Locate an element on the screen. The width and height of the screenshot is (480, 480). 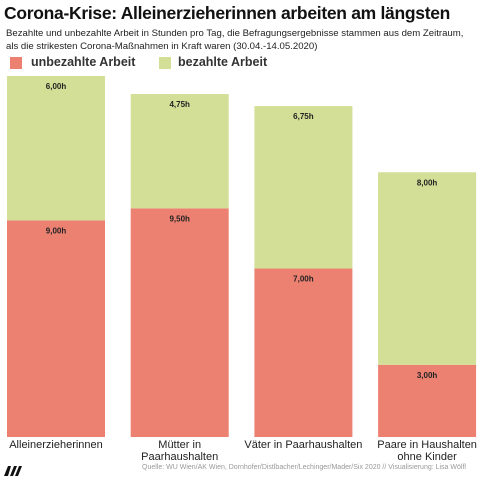
value-label: 7,00h is located at coordinates (303, 279).